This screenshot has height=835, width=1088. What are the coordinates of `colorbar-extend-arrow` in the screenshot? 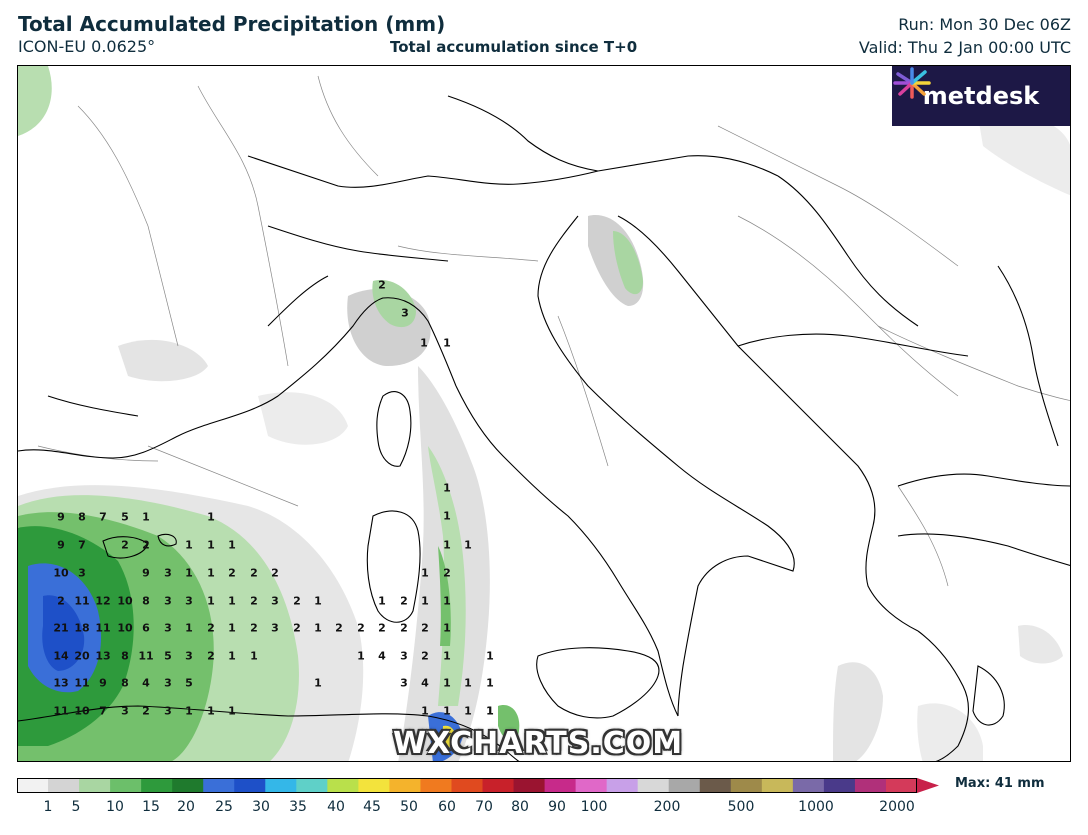 It's located at (928, 785).